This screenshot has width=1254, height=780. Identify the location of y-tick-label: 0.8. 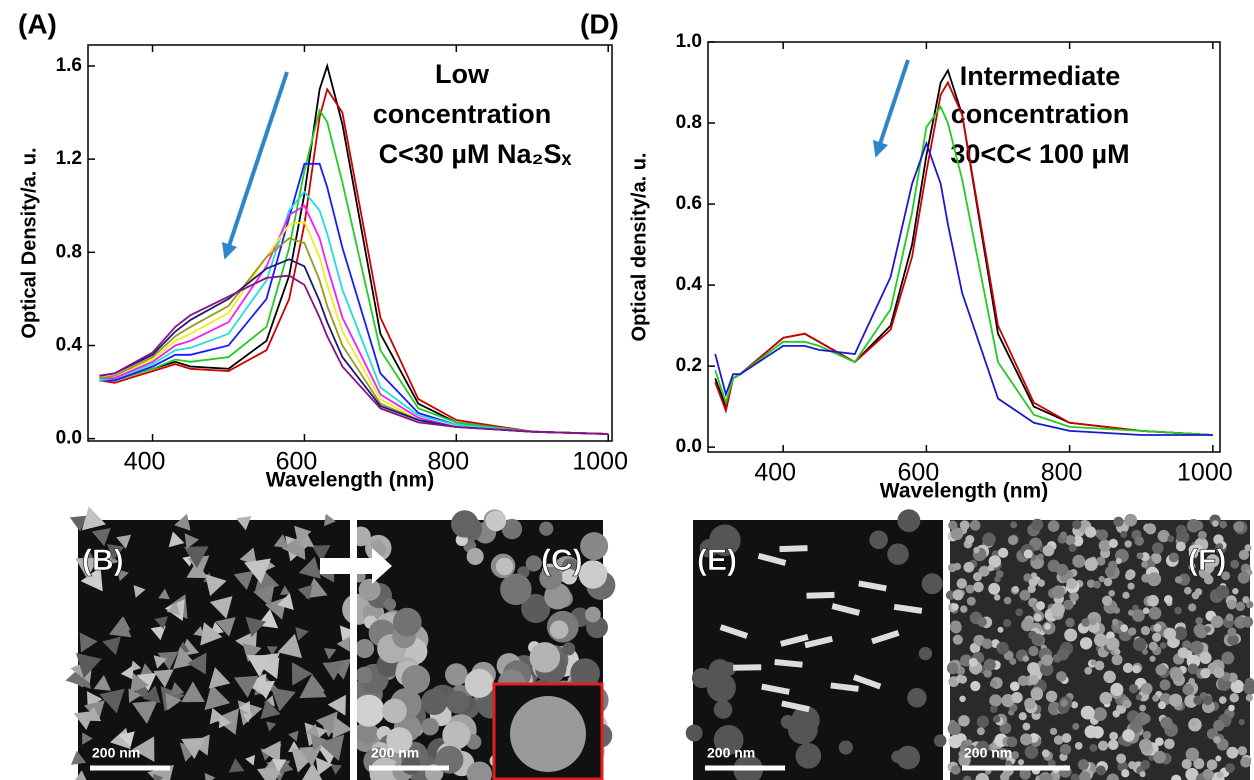
(689, 122).